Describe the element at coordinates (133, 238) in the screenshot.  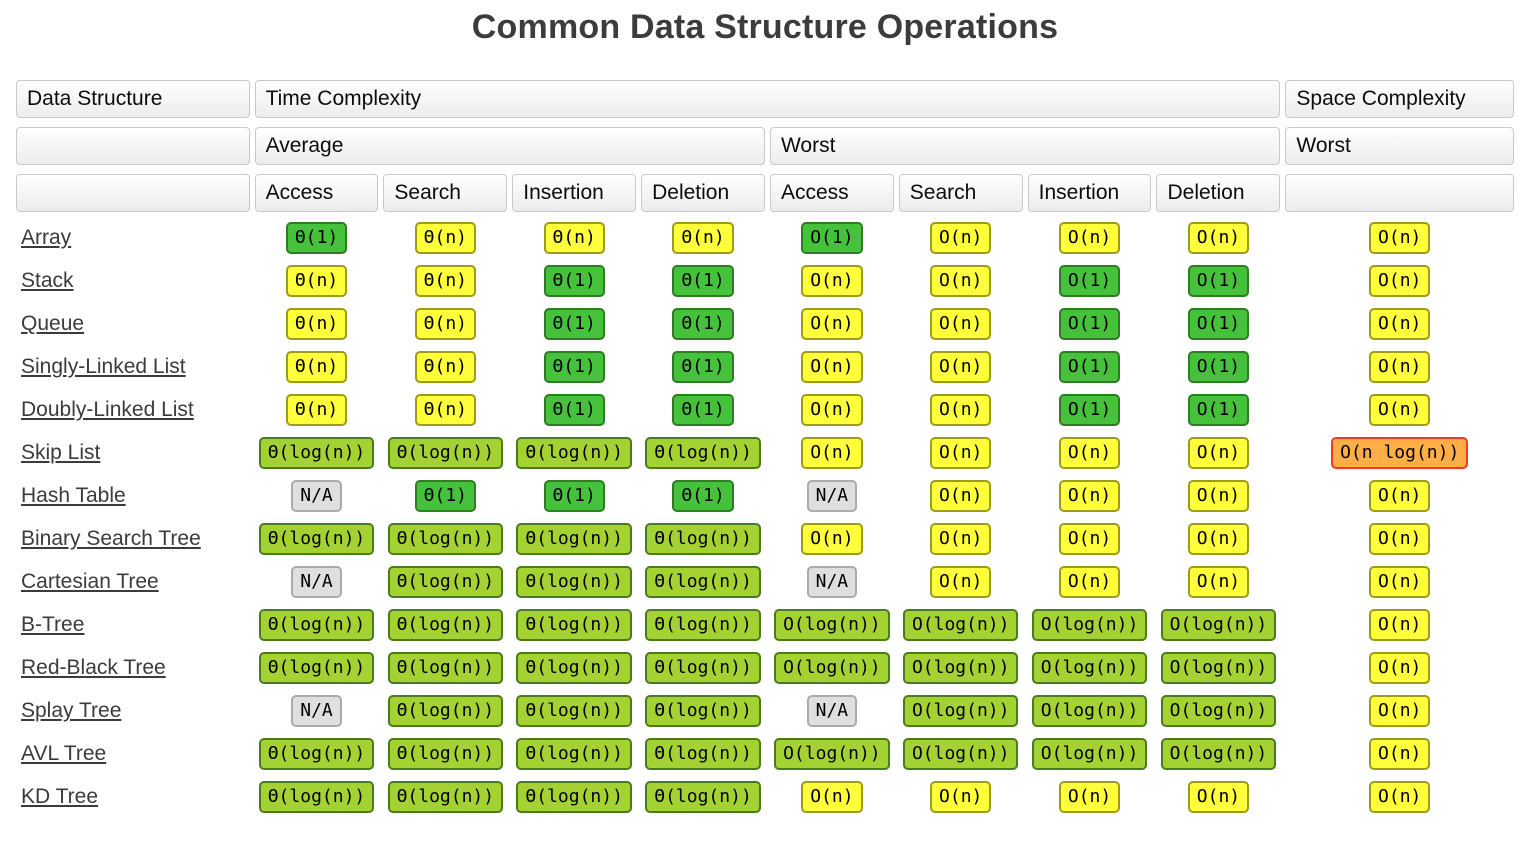
I see `row-label-cell: Array` at that location.